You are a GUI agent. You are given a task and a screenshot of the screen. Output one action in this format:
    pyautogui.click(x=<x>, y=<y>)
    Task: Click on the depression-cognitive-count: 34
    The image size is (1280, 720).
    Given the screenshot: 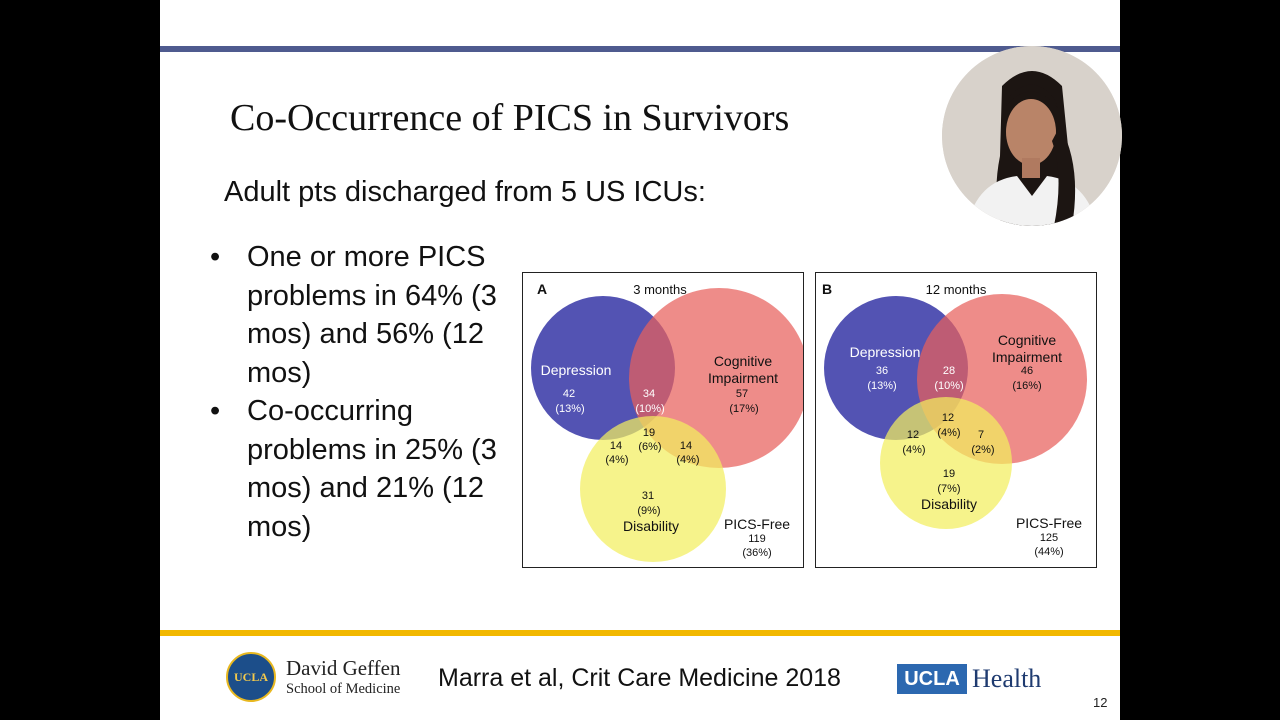 What is the action you would take?
    pyautogui.click(x=649, y=394)
    